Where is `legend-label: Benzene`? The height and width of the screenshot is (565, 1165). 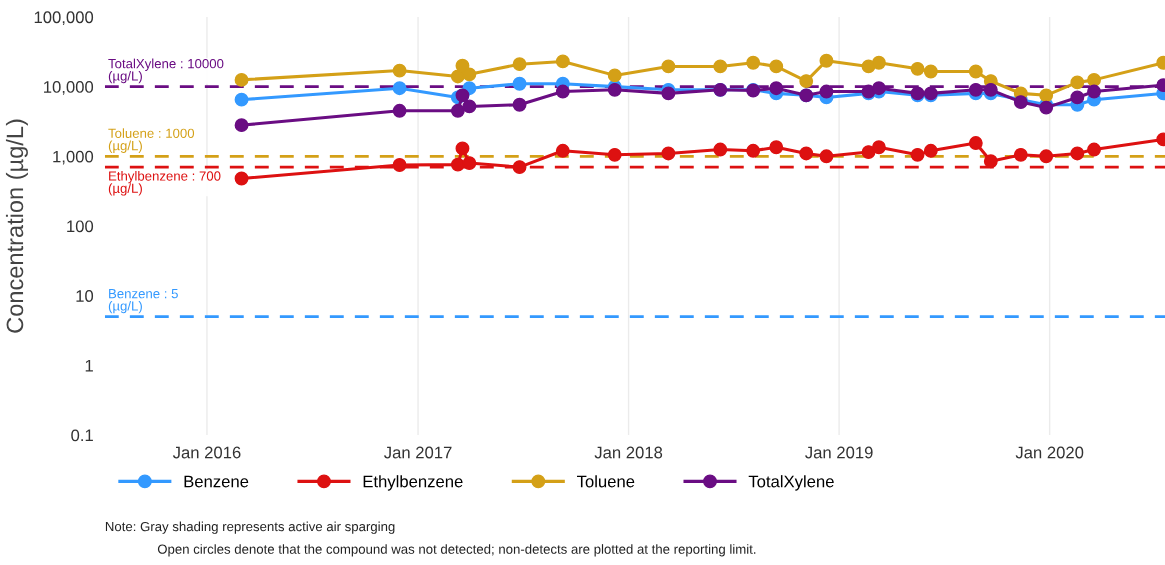 legend-label: Benzene is located at coordinates (216, 481).